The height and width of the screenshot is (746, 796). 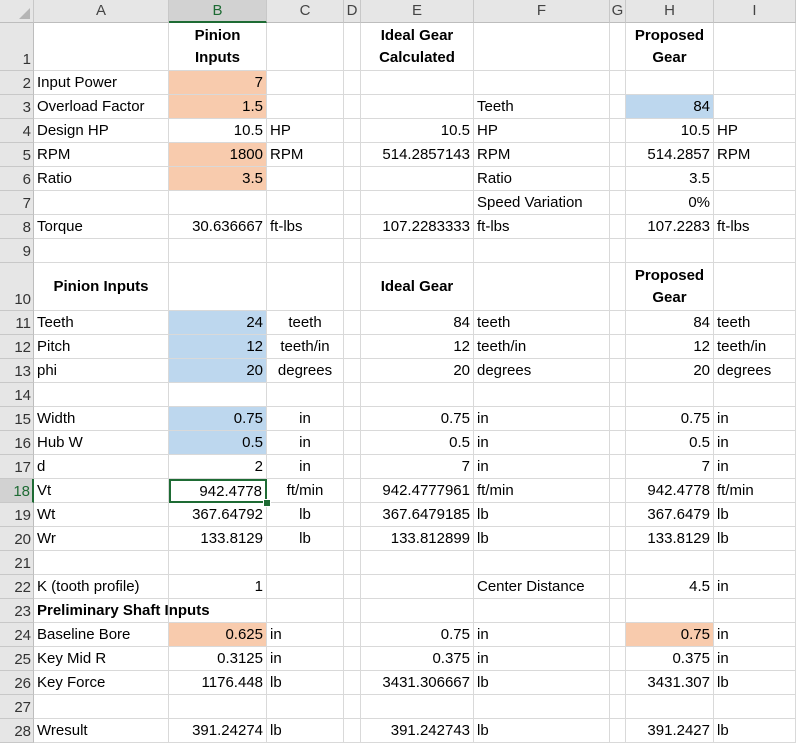 I want to click on cell-d4, so click(x=352, y=131).